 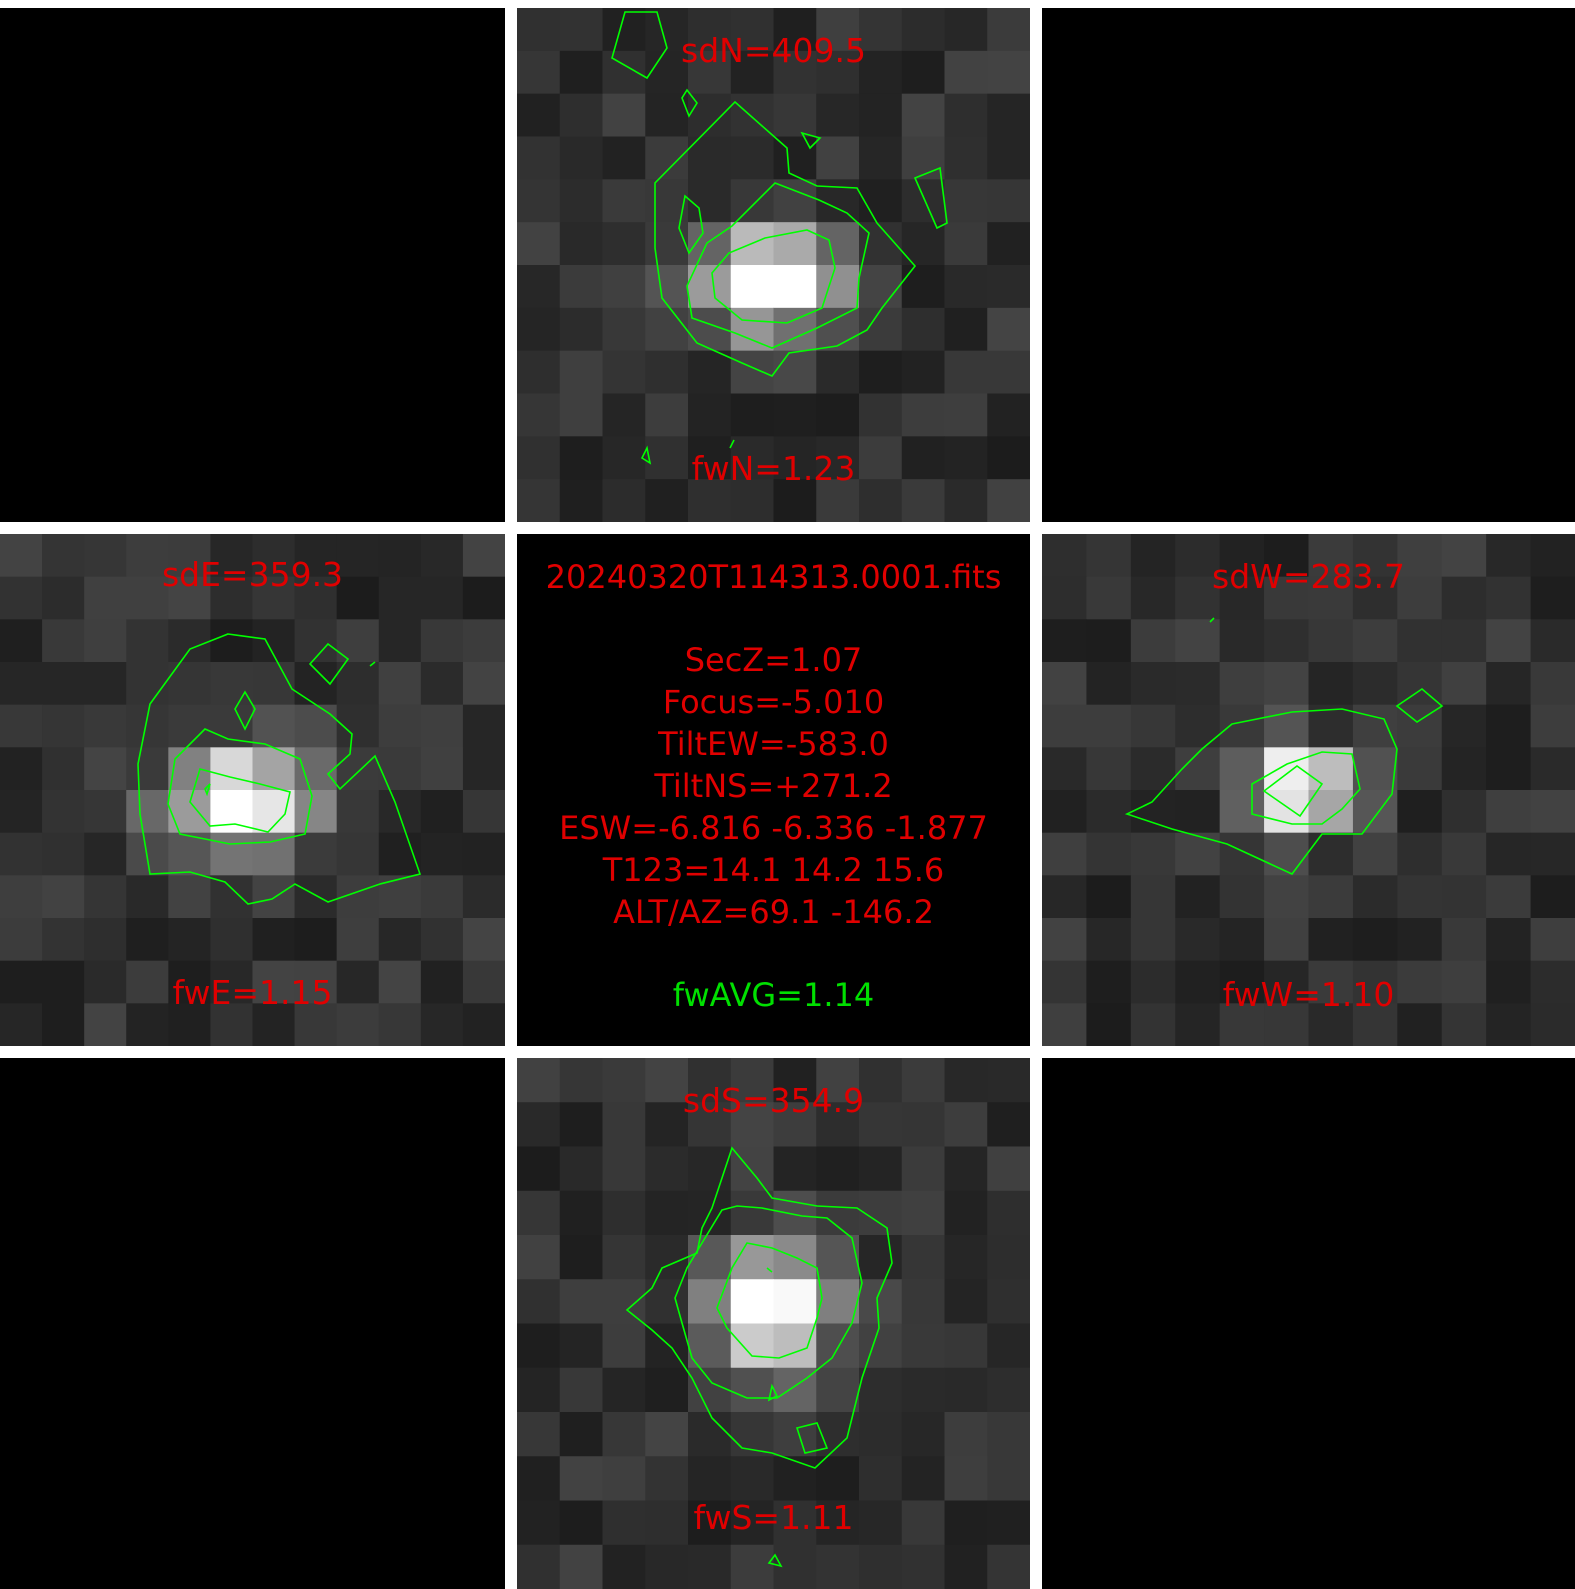 I want to click on south-fw-label: fwS=1.11, so click(x=773, y=1517).